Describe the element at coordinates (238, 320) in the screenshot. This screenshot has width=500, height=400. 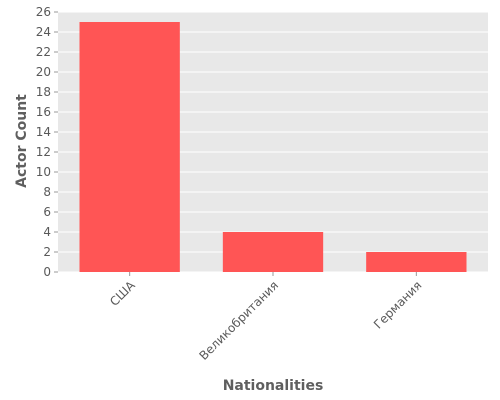
I see `x-tick-label: Великобритания` at that location.